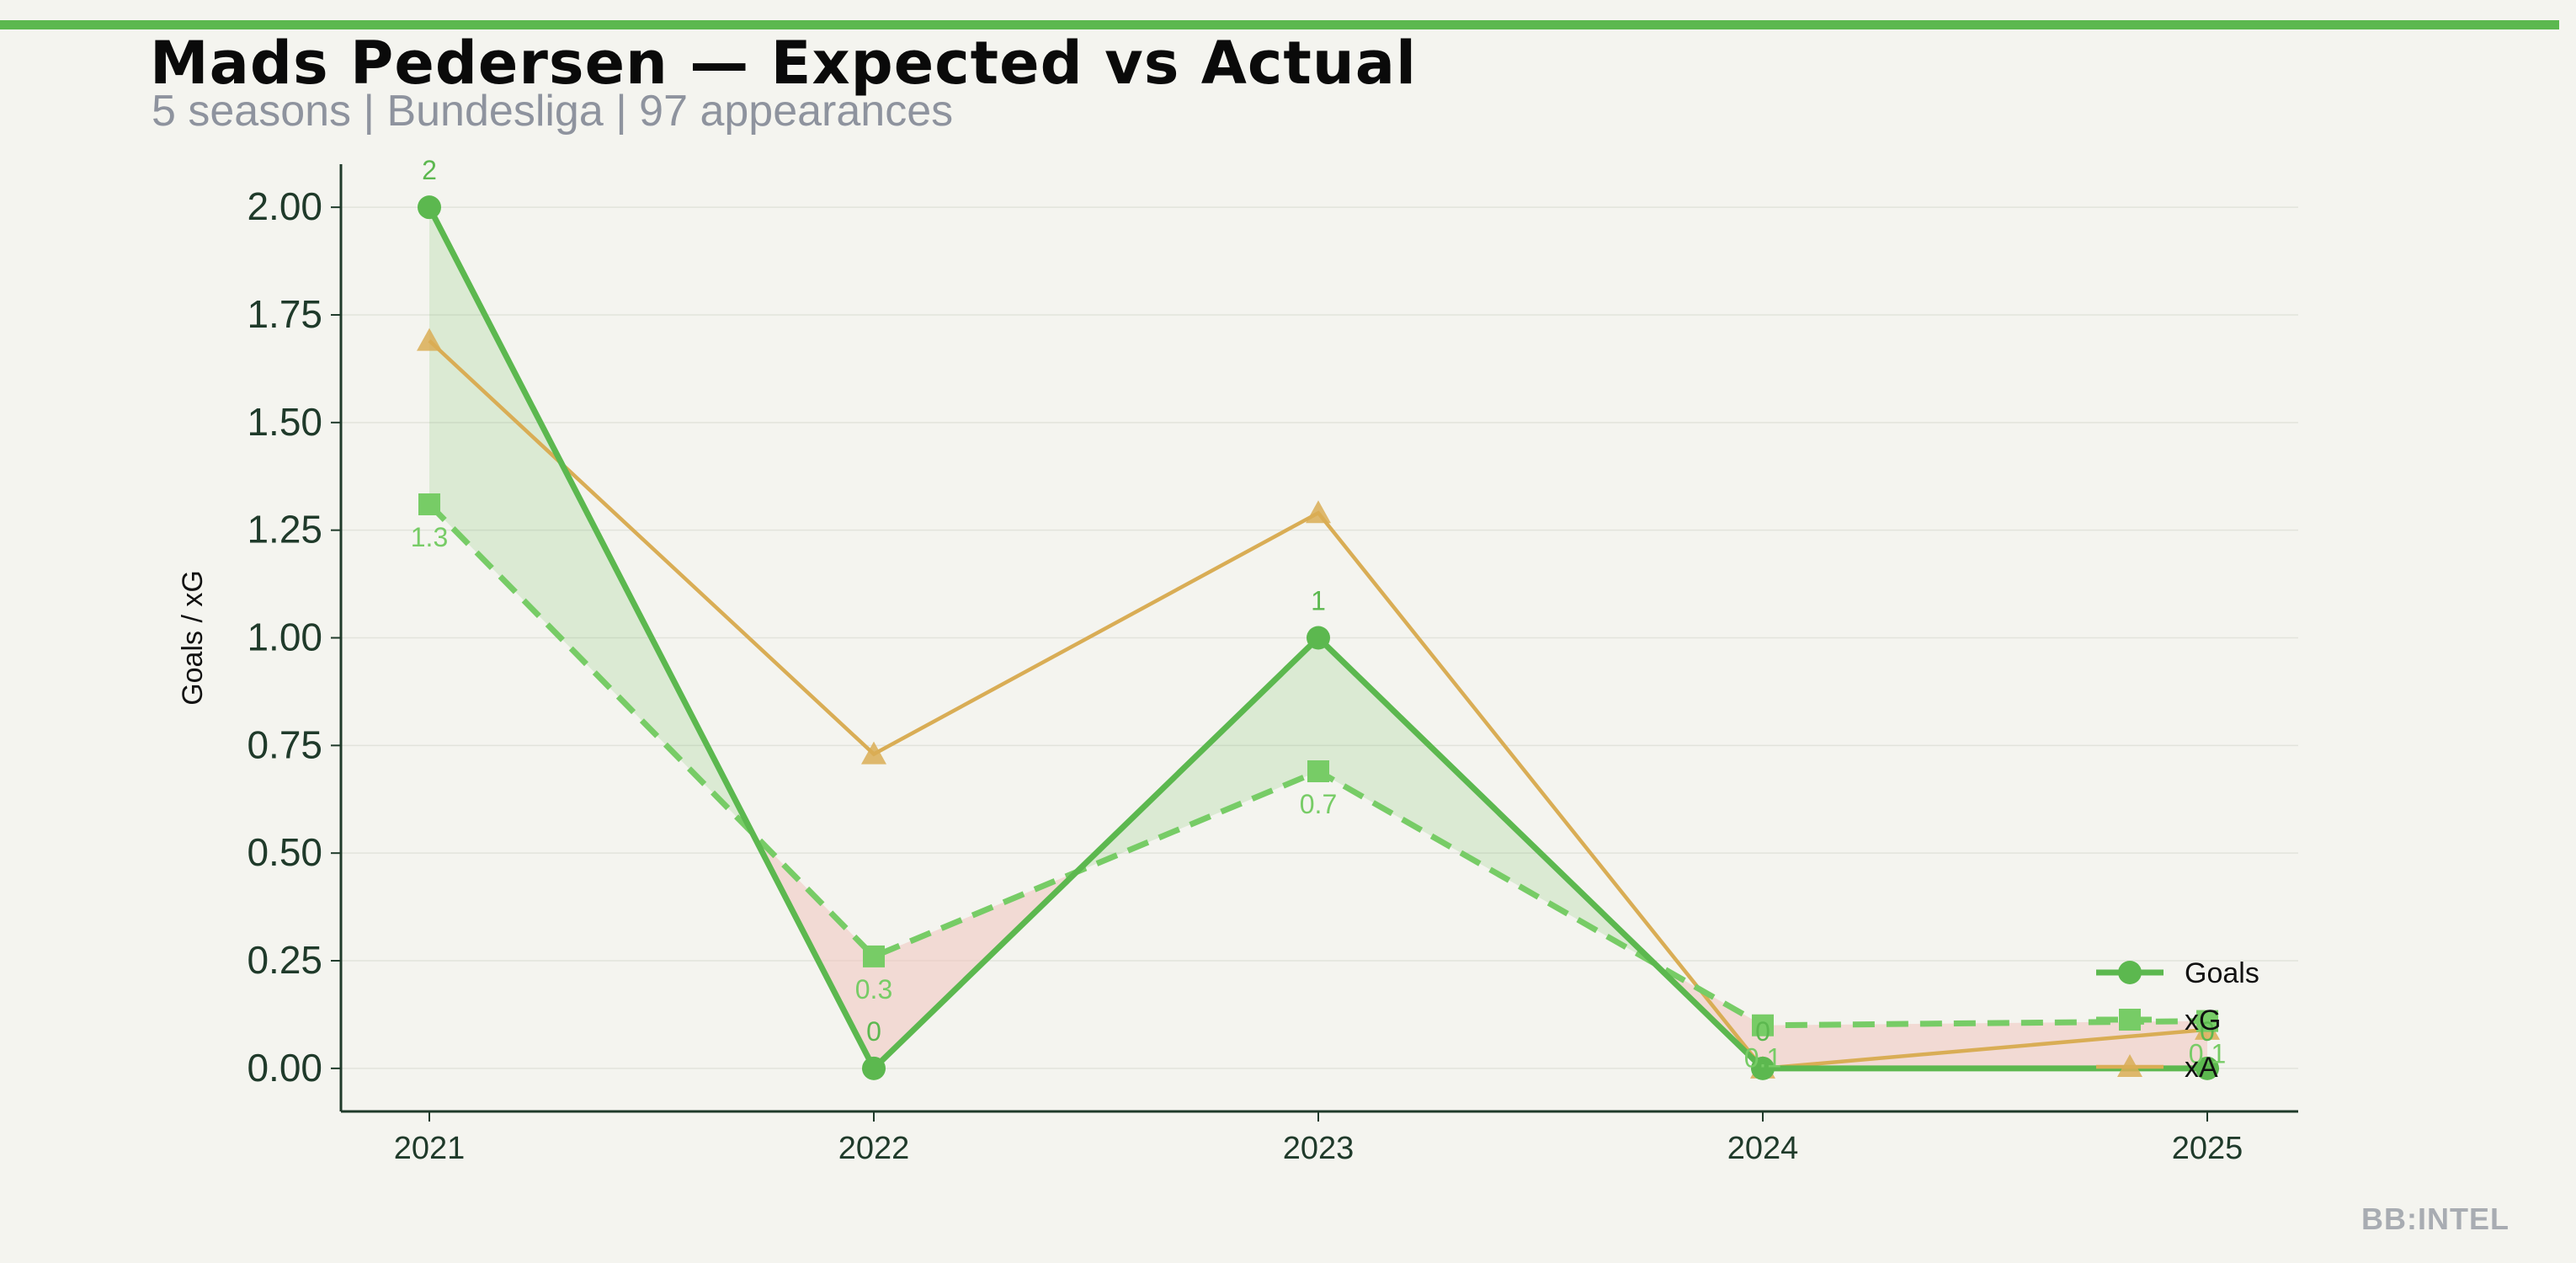  I want to click on chart-title: Mads Pedersen — Expected vs Actual, so click(784, 63).